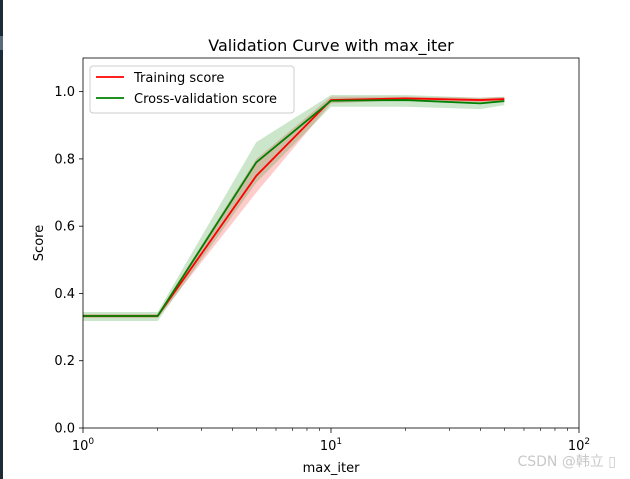 The image size is (630, 479). Describe the element at coordinates (83, 445) in the screenshot. I see `x-tick-label: 10⁰` at that location.